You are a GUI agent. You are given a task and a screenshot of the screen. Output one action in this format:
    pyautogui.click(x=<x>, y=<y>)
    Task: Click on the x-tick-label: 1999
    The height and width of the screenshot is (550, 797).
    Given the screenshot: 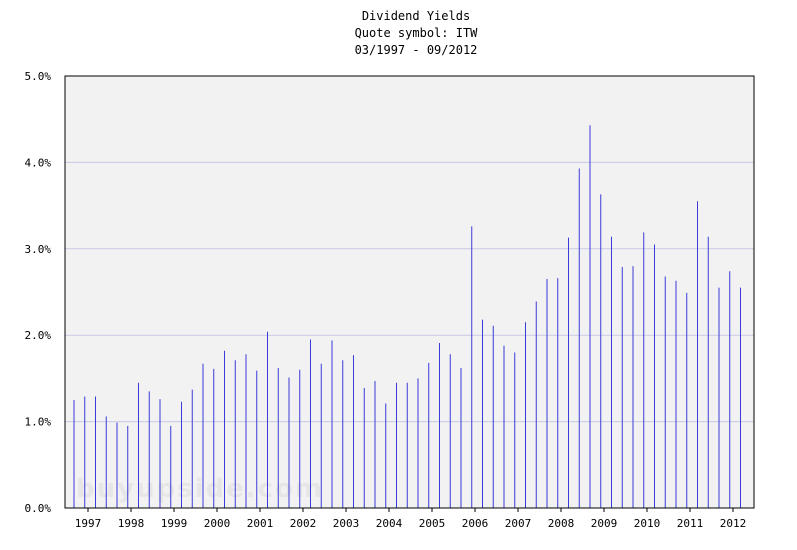 What is the action you would take?
    pyautogui.click(x=174, y=523)
    